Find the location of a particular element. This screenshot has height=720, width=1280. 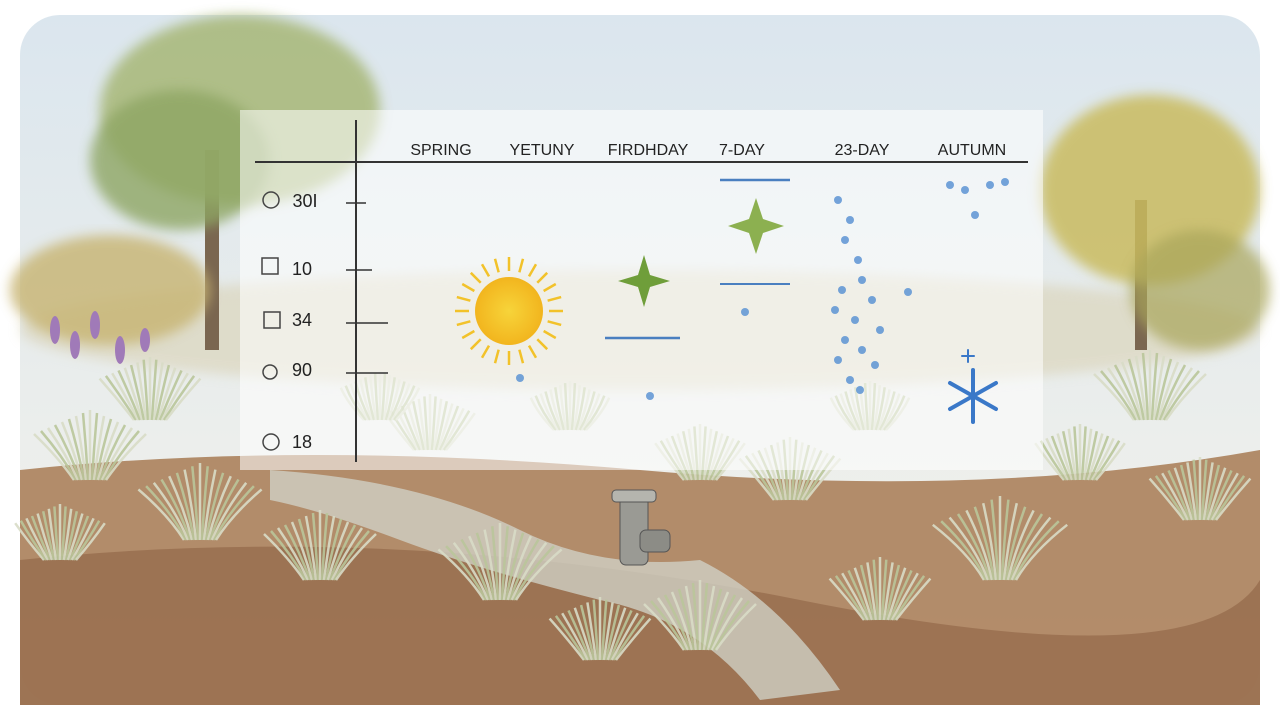

sun-icon is located at coordinates (509, 311).